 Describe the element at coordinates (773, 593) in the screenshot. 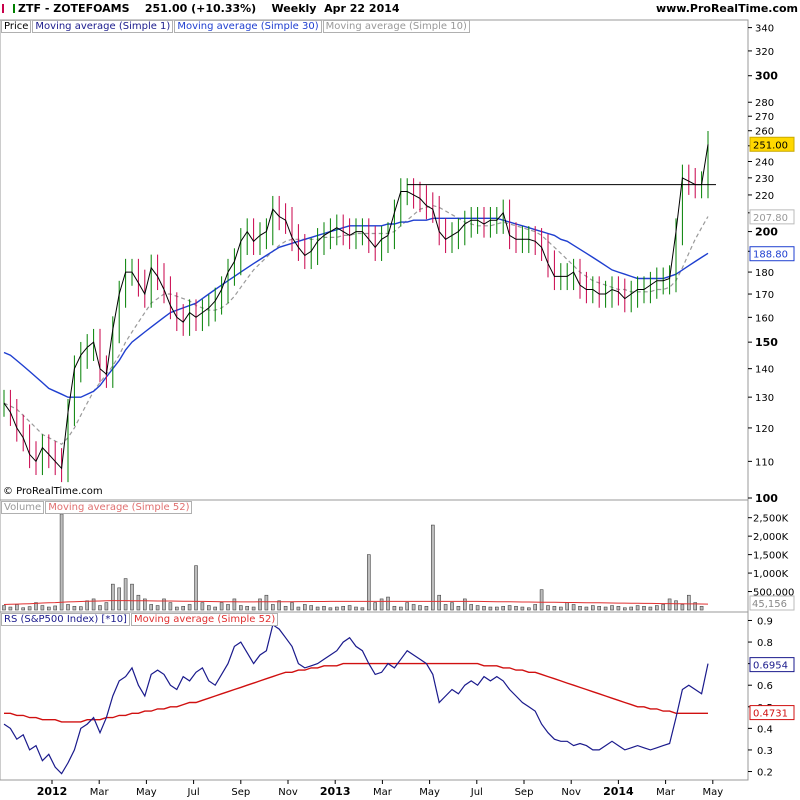

I see `volume-tick-label: 500,000` at that location.